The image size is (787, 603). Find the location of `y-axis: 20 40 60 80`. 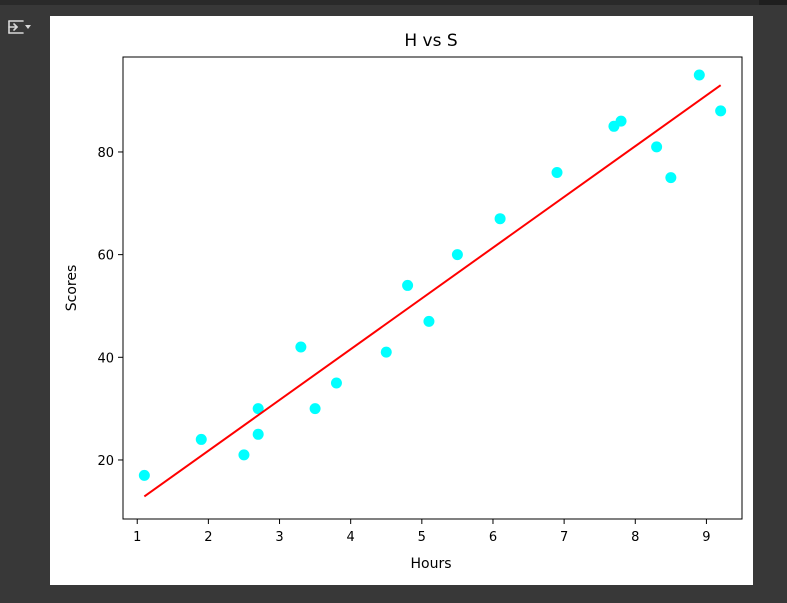

y-axis: 20 40 60 80 is located at coordinates (110, 307).